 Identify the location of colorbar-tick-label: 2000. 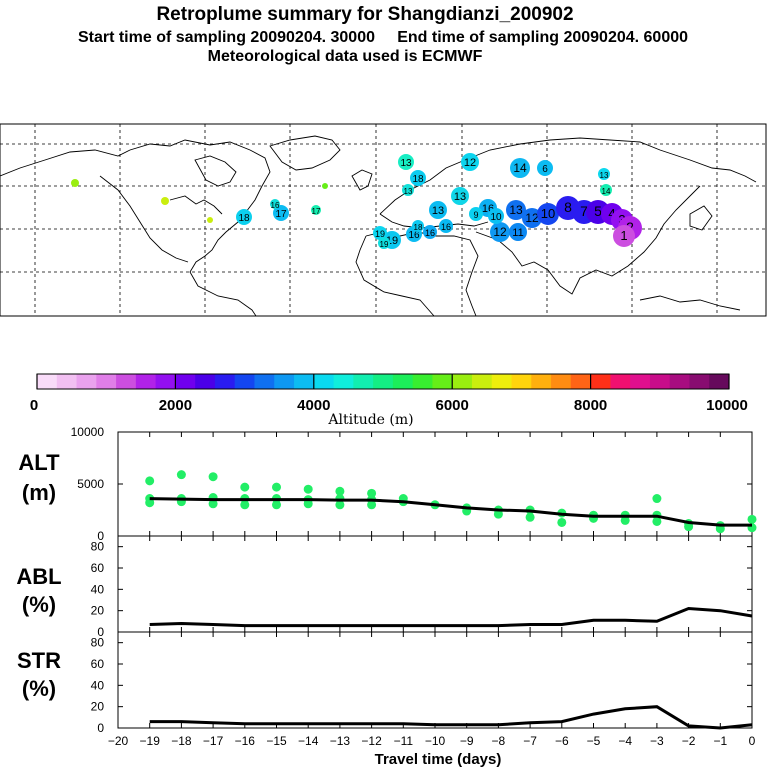
(175, 405).